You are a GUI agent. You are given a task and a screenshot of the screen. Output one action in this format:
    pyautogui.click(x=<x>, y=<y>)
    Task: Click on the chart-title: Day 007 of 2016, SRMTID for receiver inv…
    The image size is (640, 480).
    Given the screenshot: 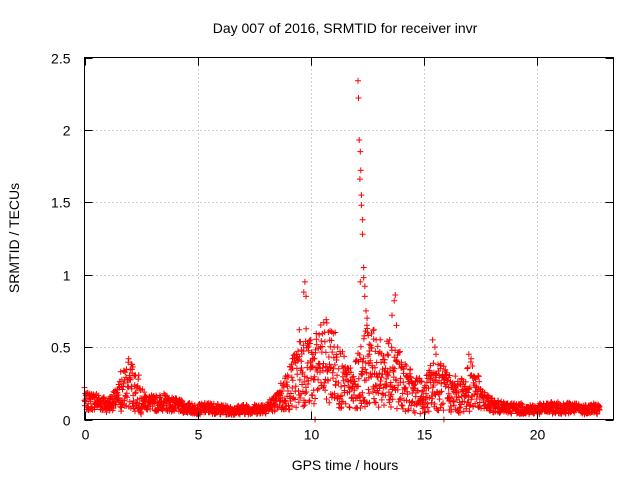 What is the action you would take?
    pyautogui.click(x=345, y=28)
    